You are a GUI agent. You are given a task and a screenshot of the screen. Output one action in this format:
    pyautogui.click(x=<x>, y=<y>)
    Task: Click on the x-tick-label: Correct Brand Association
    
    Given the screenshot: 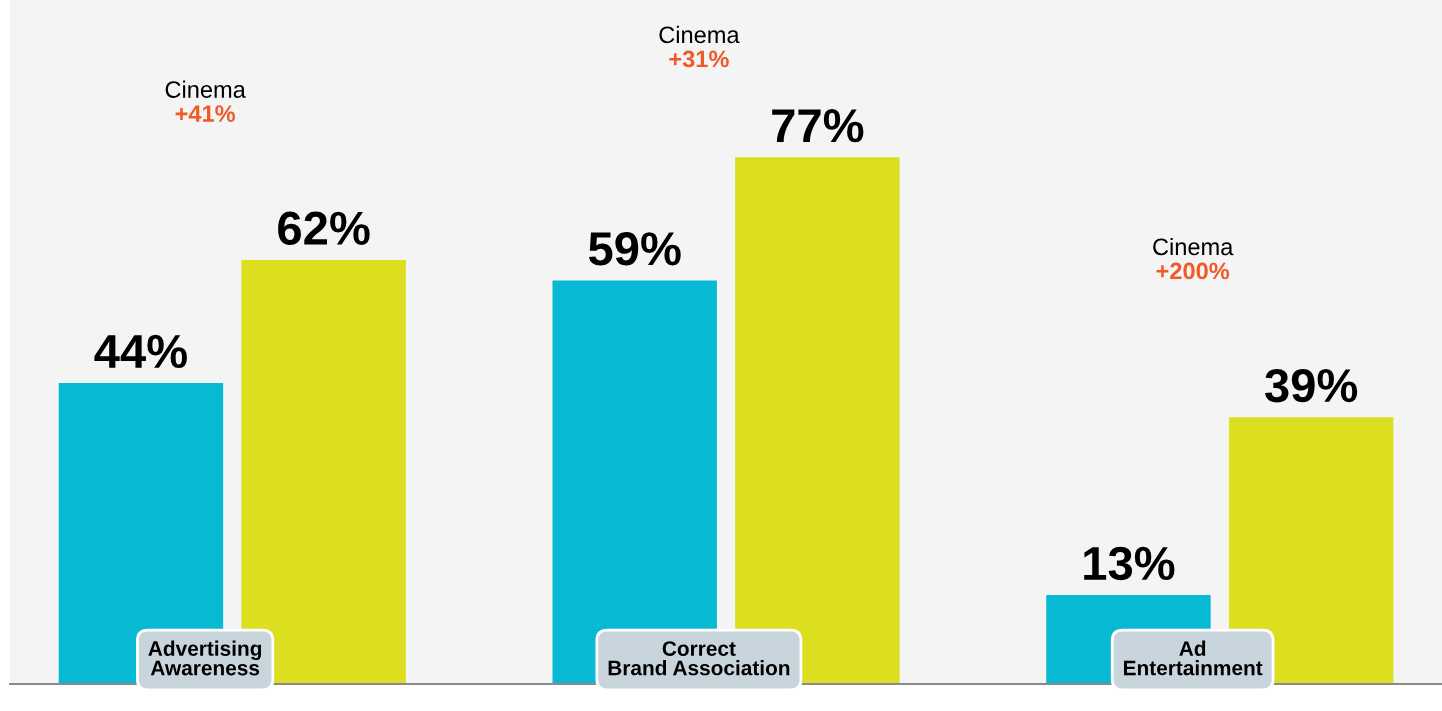 What is the action you would take?
    pyautogui.click(x=699, y=658)
    